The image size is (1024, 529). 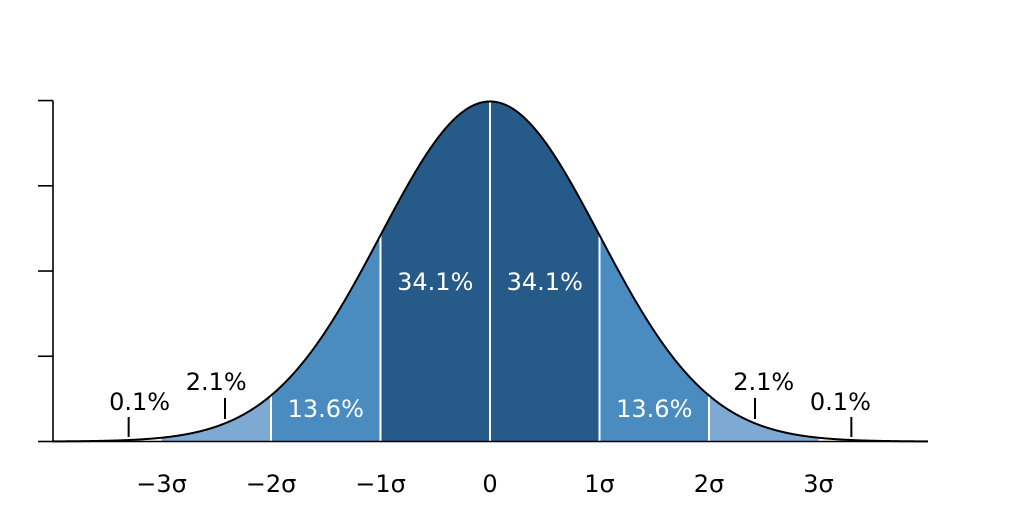 What do you see at coordinates (161, 484) in the screenshot?
I see `x-tick-label: −3σ` at bounding box center [161, 484].